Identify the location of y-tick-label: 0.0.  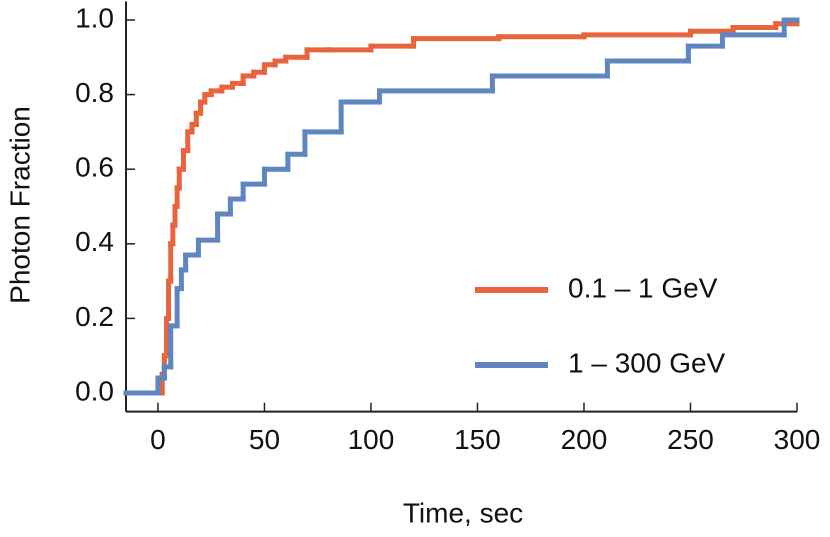
(94, 390).